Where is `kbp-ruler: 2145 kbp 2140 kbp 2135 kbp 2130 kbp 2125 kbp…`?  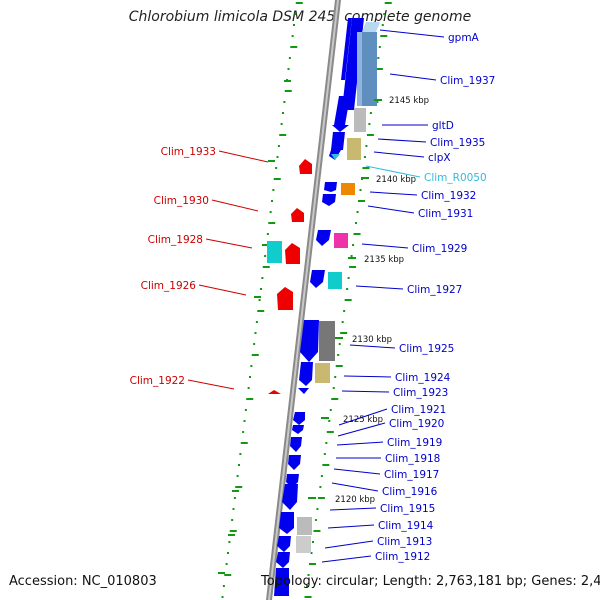
kbp-ruler: 2145 kbp 2140 kbp 2135 kbp 2130 kbp 2125 kbp… is located at coordinates (368, 300).